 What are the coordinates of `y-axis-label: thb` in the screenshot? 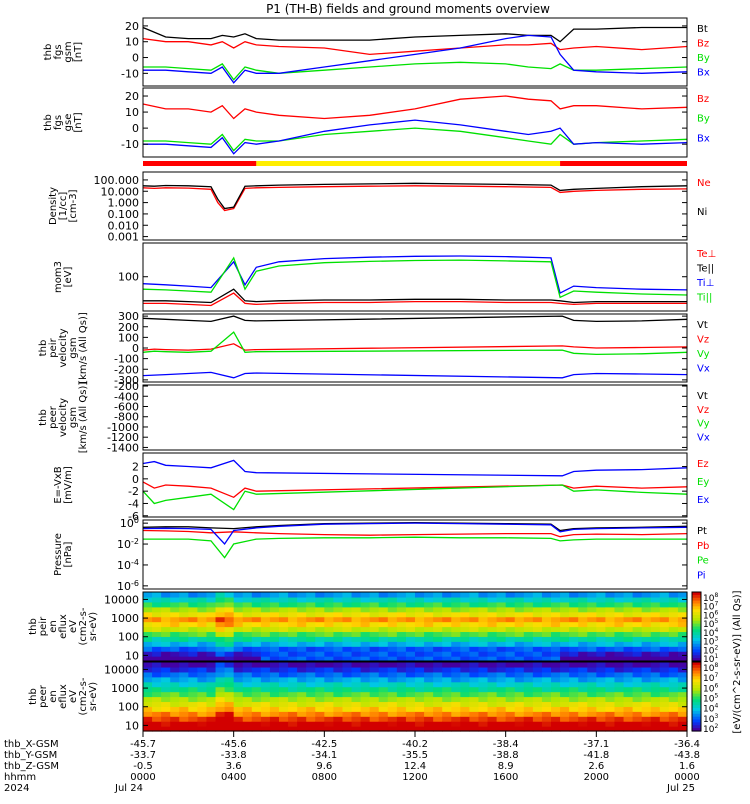 It's located at (43, 348).